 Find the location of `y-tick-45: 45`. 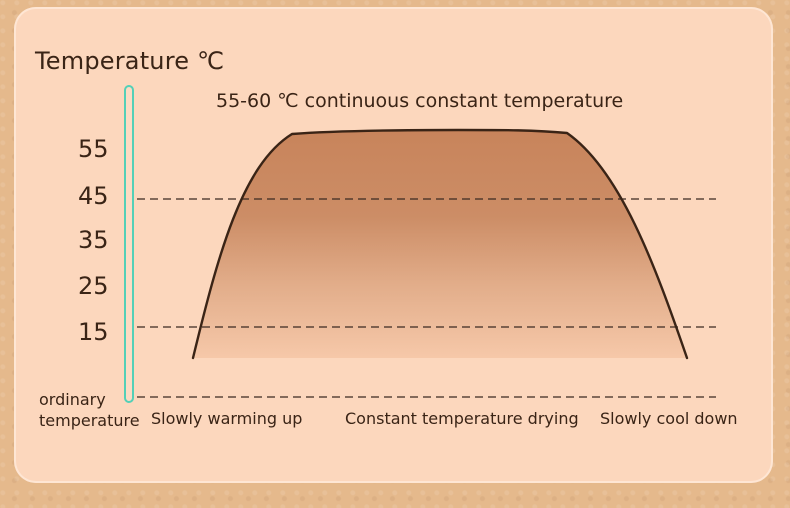

y-tick-45: 45 is located at coordinates (93, 196).